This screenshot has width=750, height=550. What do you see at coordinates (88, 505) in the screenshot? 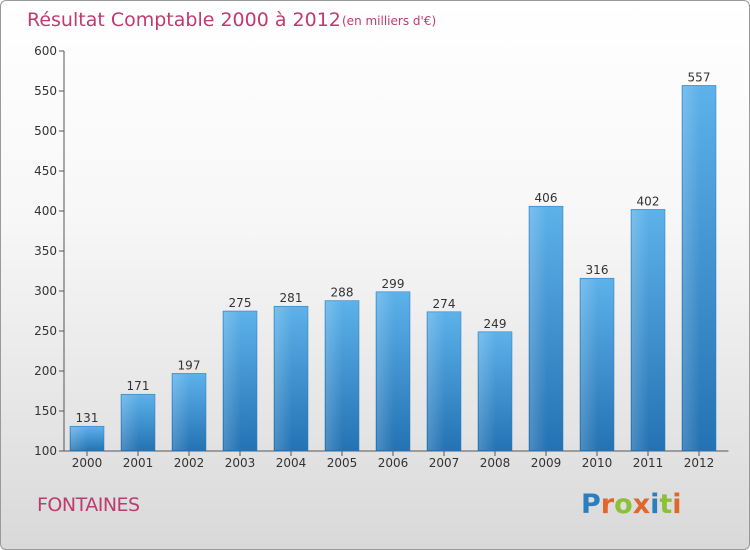
I see `commune-name: FONTAINES` at bounding box center [88, 505].